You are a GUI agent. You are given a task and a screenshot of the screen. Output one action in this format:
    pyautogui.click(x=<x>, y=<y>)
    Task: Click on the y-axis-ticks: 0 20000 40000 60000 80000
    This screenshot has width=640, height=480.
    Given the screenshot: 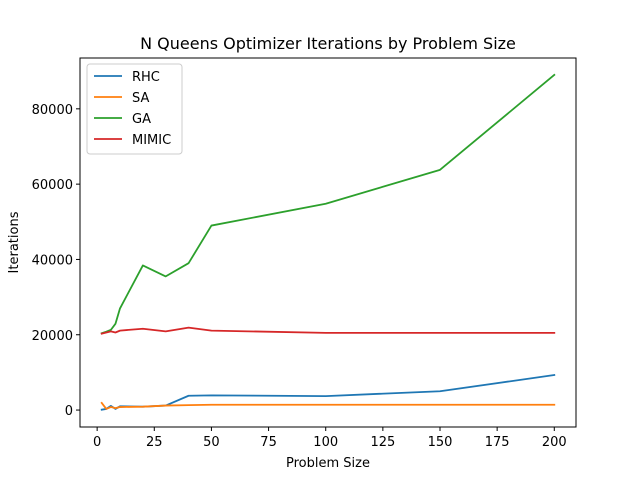 What is the action you would take?
    pyautogui.click(x=56, y=261)
    